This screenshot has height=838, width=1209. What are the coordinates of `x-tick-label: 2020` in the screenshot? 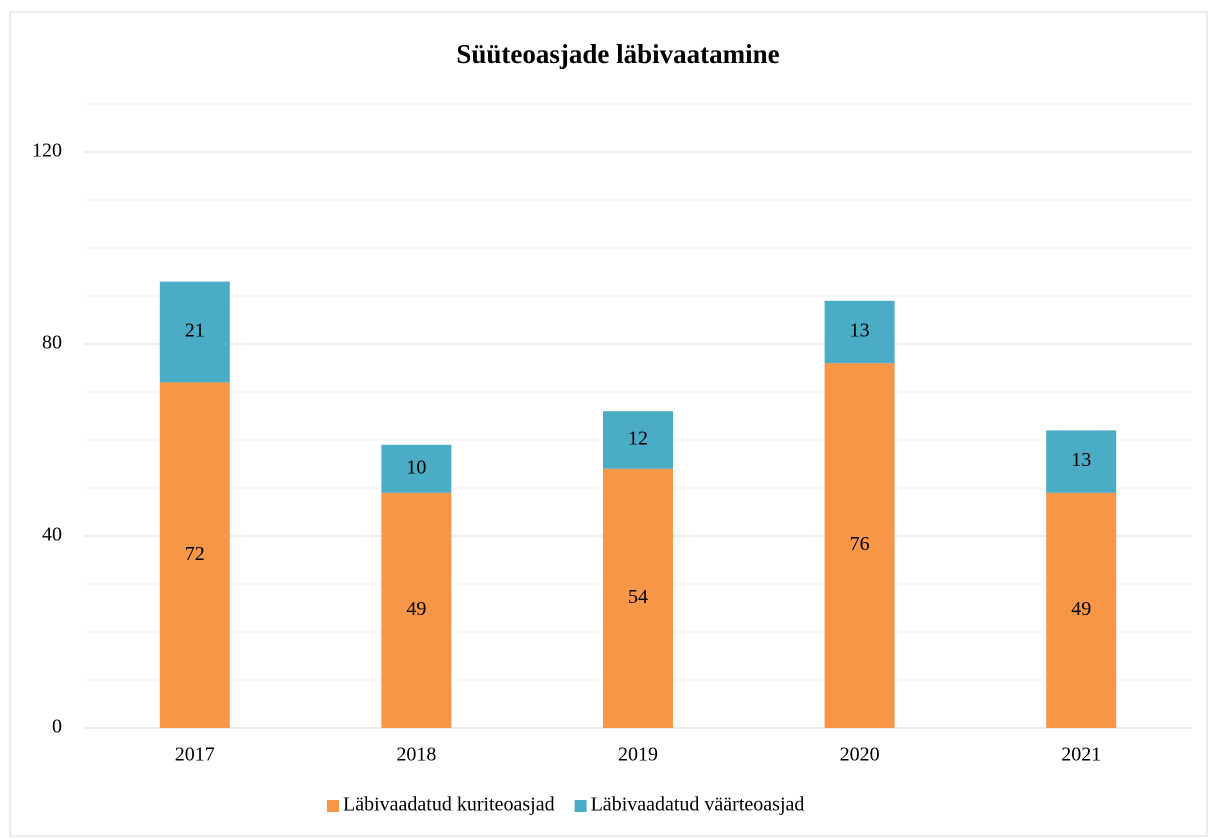 It's located at (860, 755).